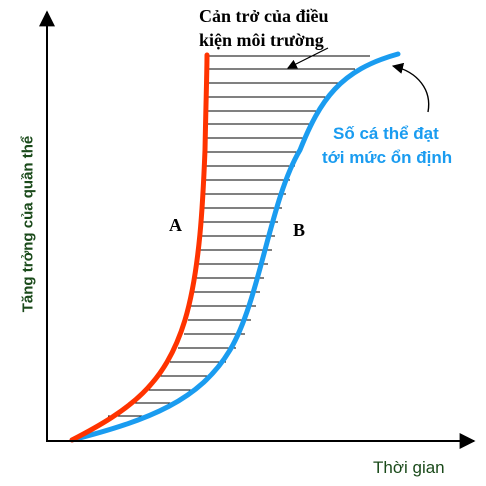  What do you see at coordinates (261, 40) in the screenshot?
I see `resistance-note-line2: kiện môi trường` at bounding box center [261, 40].